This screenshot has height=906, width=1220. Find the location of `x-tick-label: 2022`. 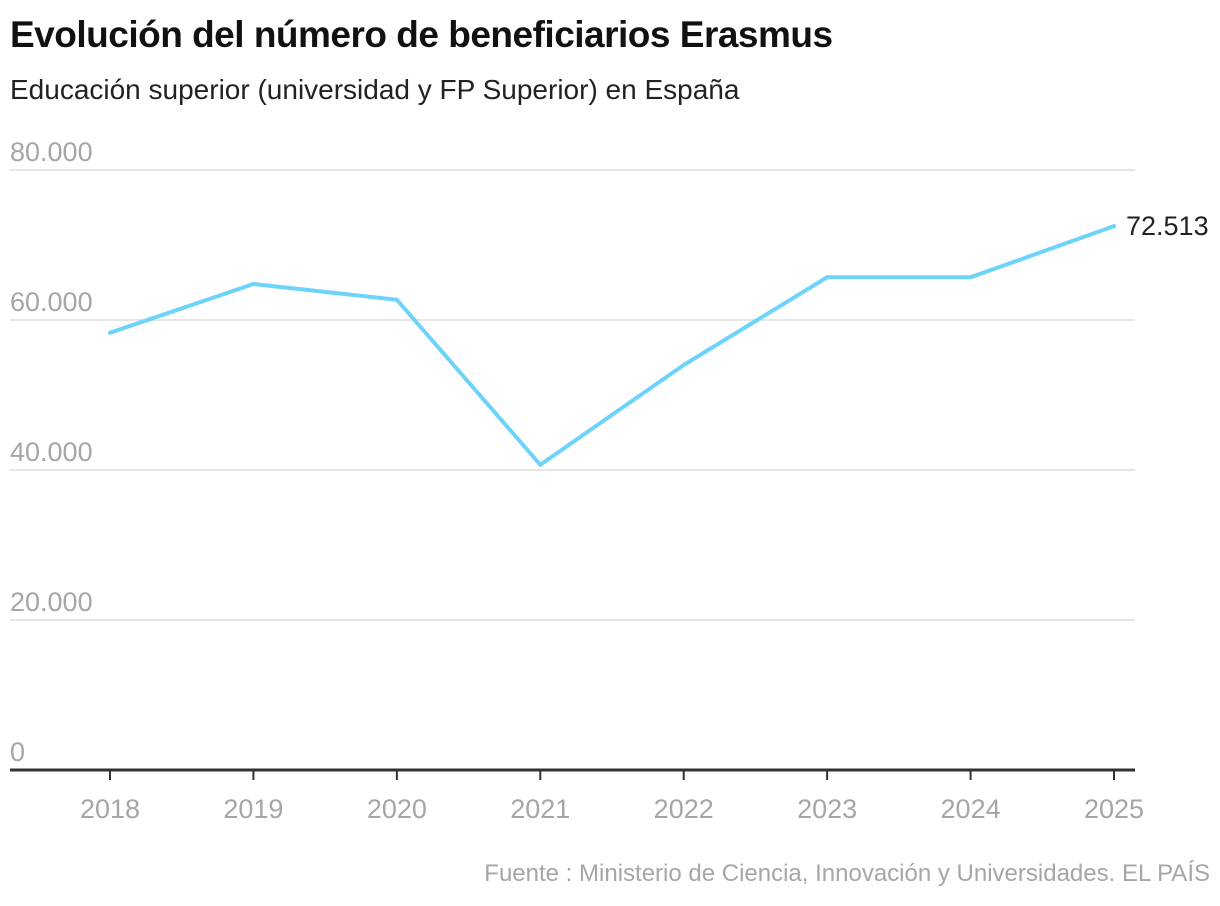

x-tick-label: 2022 is located at coordinates (684, 809).